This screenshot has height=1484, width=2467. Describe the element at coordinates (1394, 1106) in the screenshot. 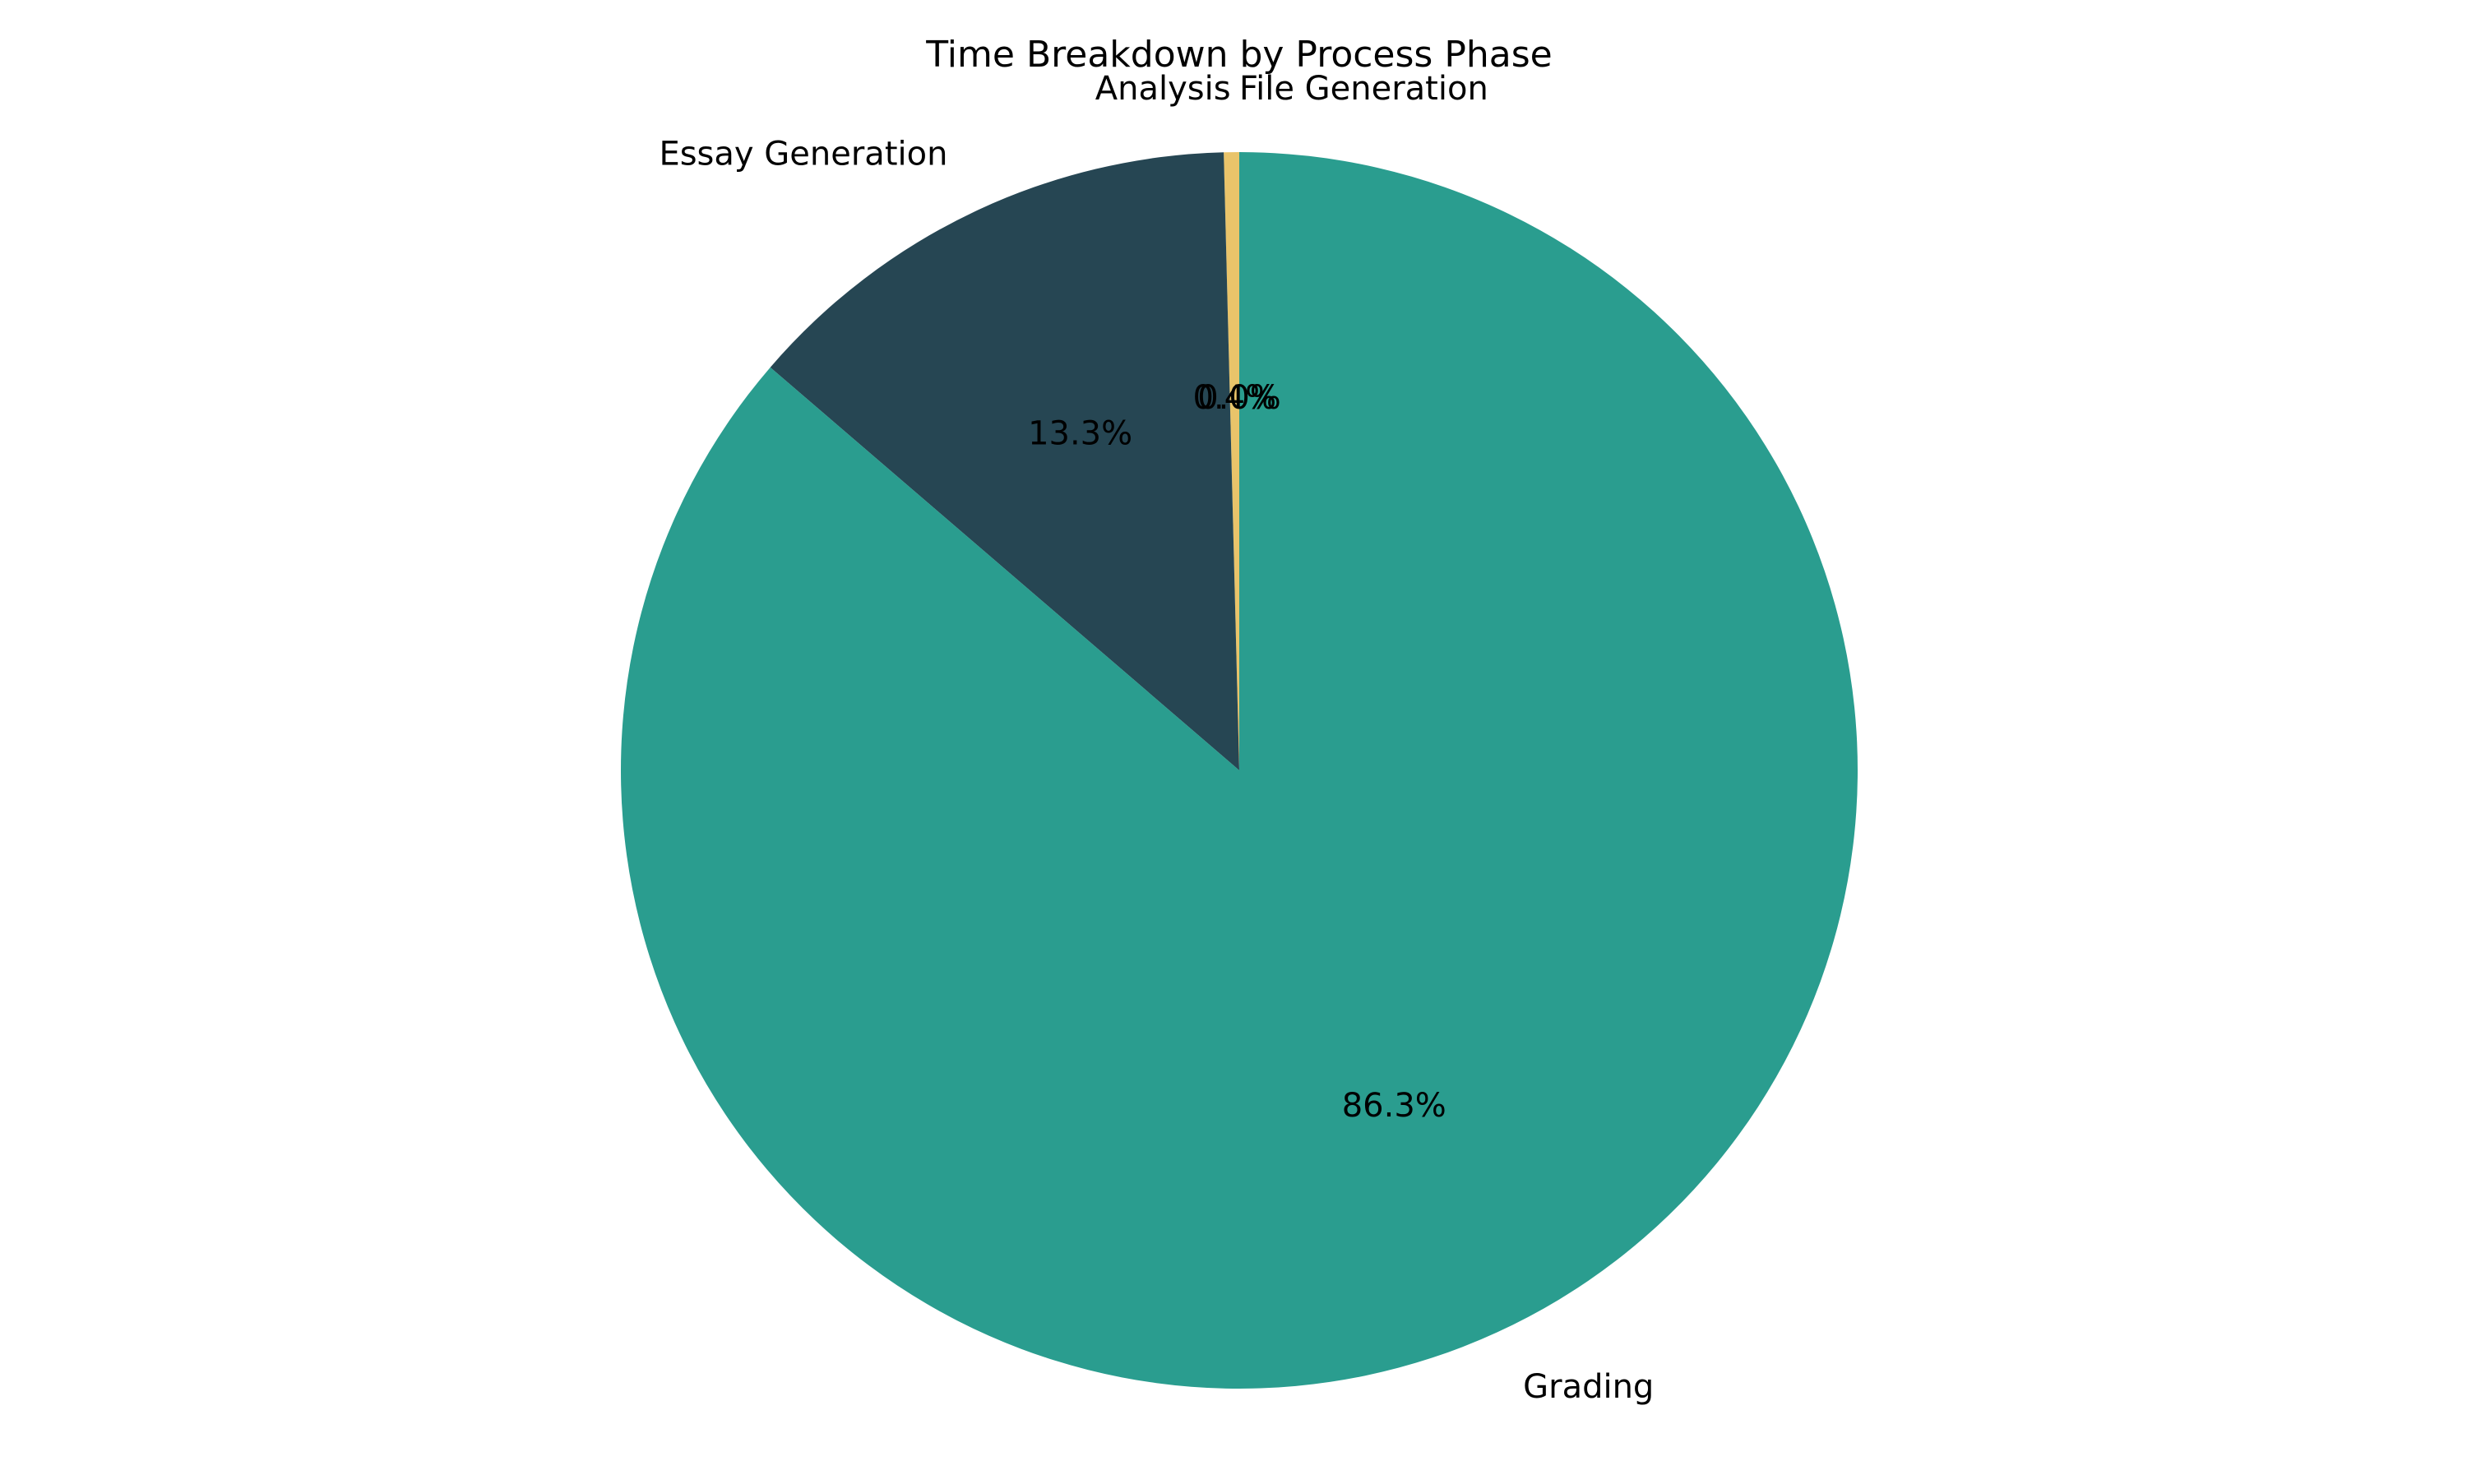

I see `slice-pct-grading: 86.3%` at that location.